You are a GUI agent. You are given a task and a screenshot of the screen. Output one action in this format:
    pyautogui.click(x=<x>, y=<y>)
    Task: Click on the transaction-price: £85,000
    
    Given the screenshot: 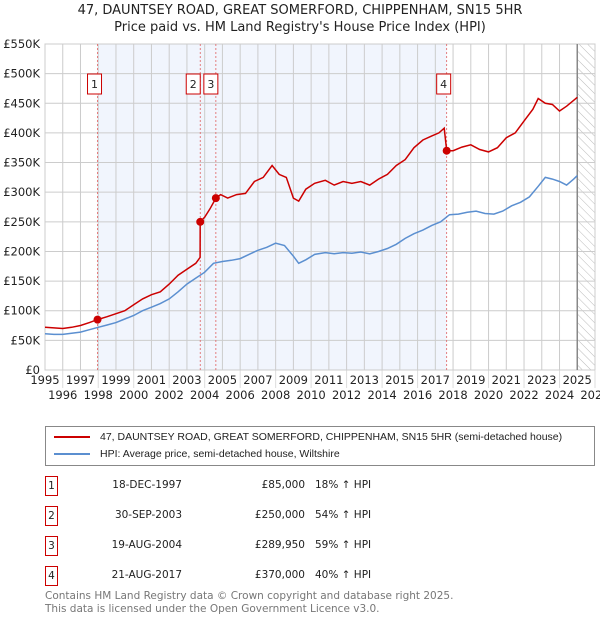 What is the action you would take?
    pyautogui.click(x=283, y=485)
    